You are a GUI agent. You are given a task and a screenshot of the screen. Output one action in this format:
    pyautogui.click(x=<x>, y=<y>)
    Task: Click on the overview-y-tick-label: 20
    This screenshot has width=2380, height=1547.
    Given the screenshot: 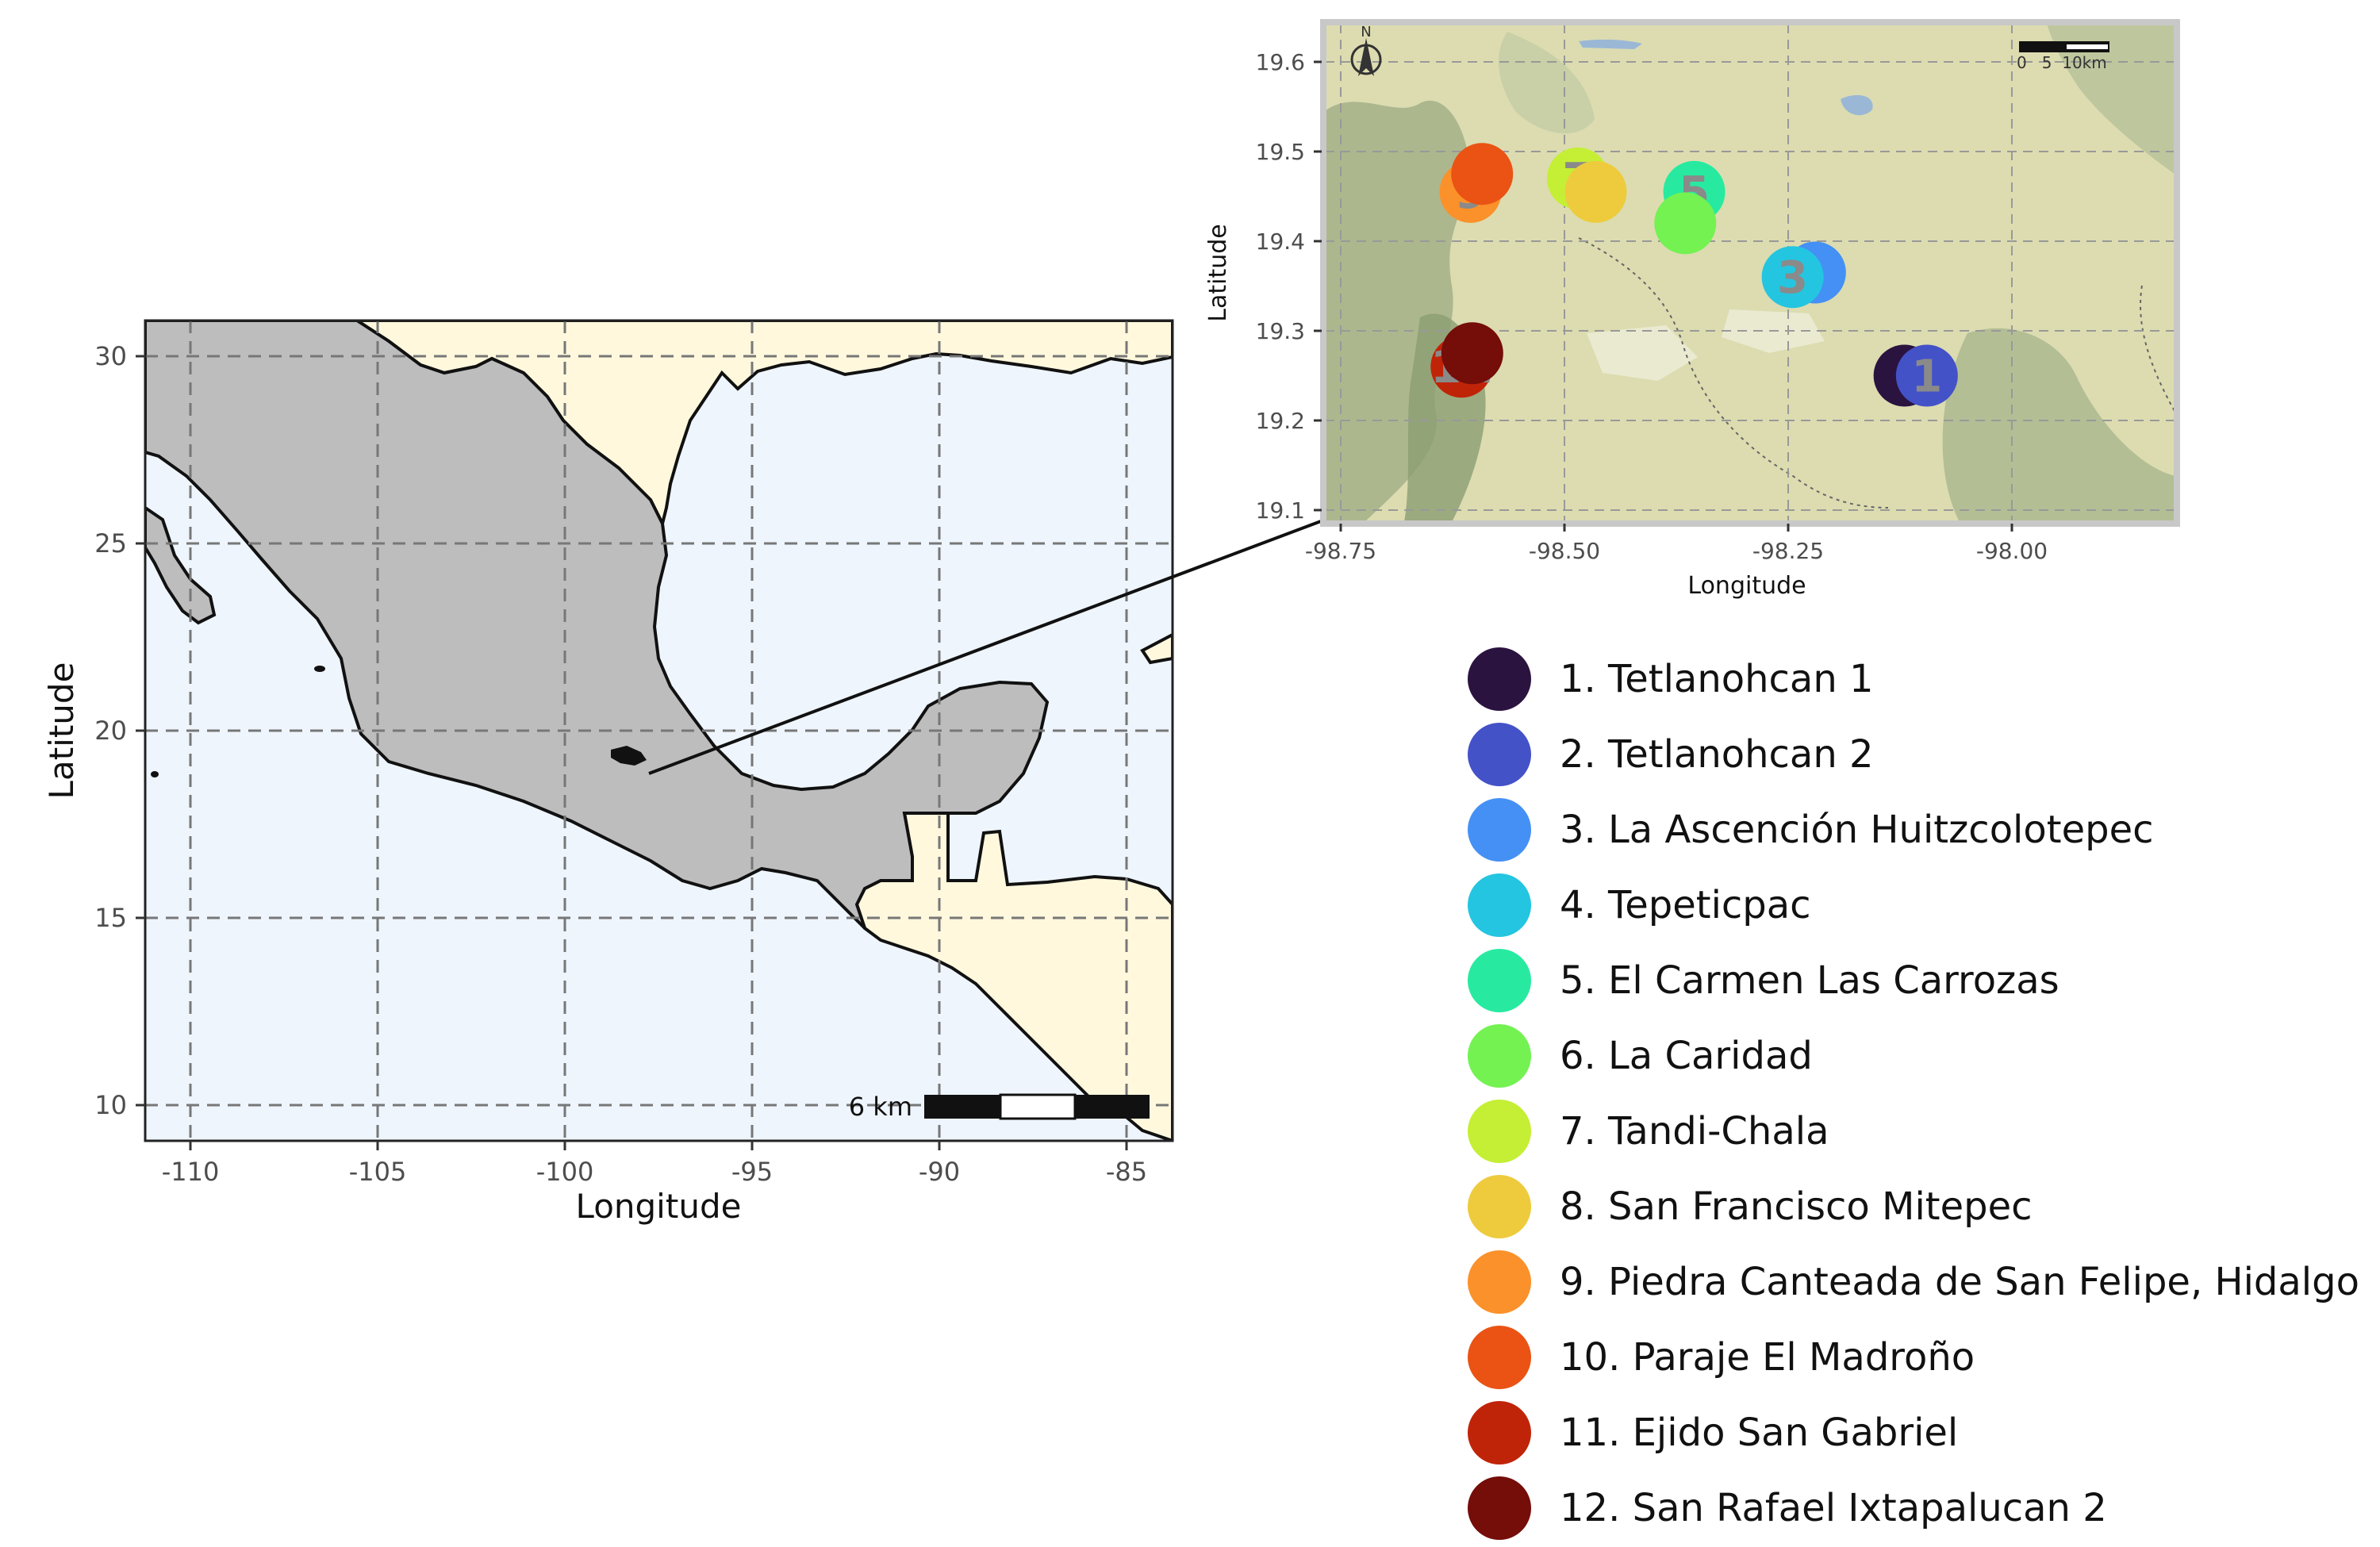 What is the action you would take?
    pyautogui.click(x=110, y=731)
    